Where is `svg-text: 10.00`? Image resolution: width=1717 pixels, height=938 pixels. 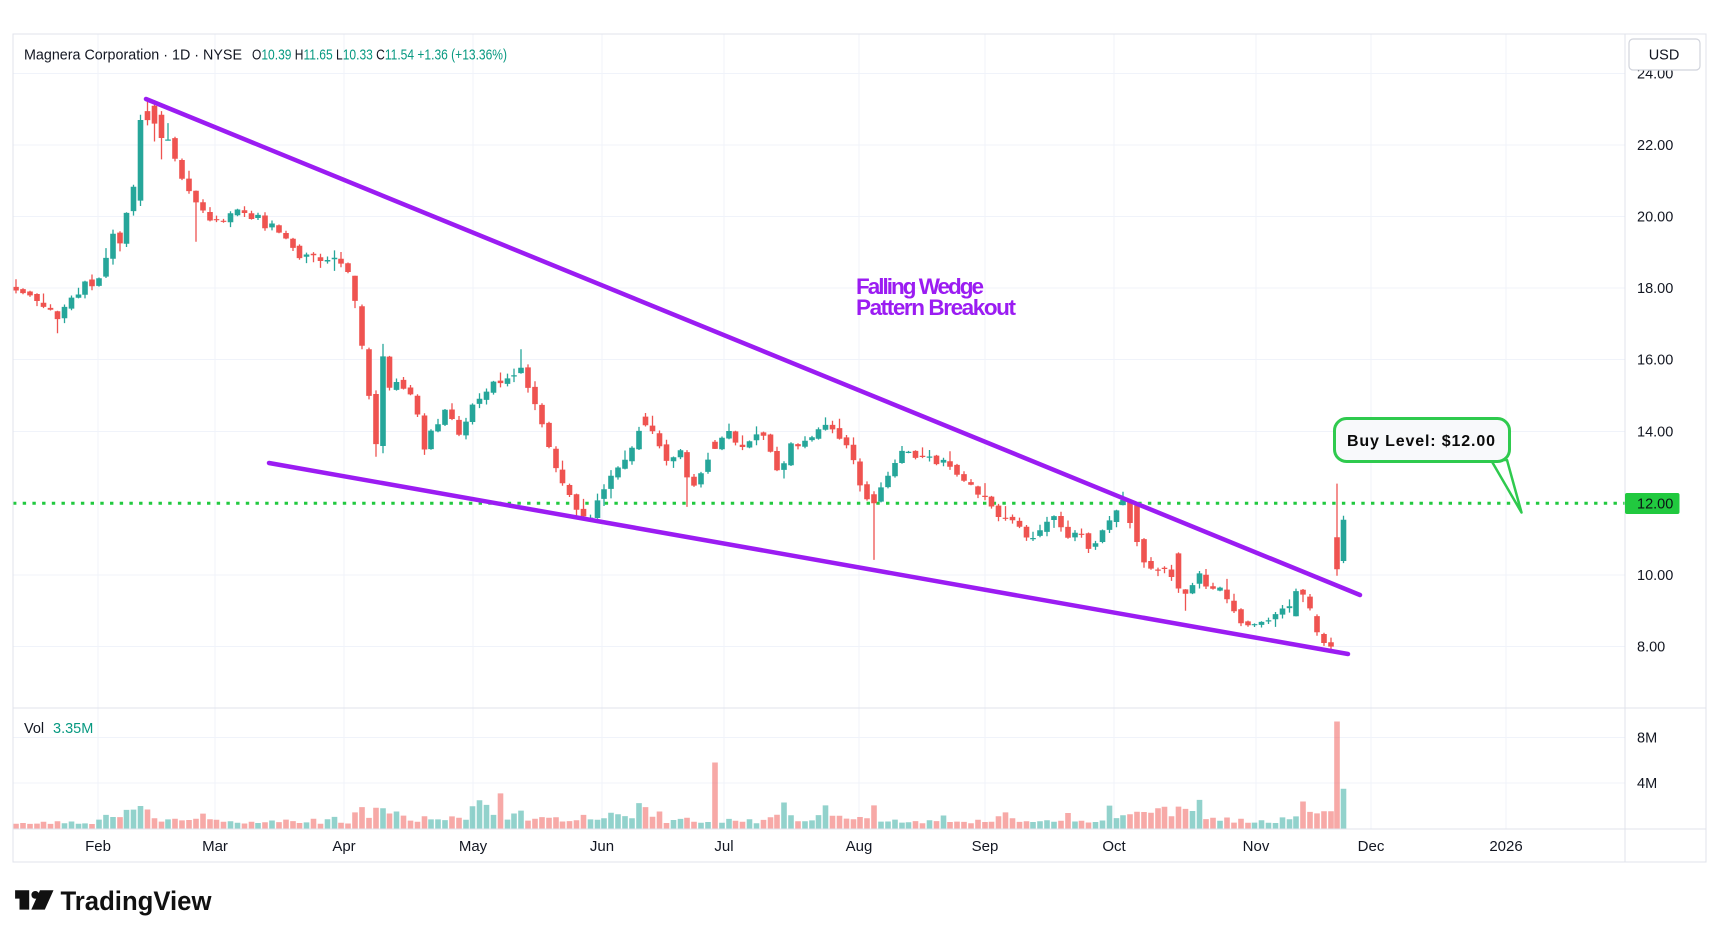 svg-text: 10.00 is located at coordinates (1655, 576).